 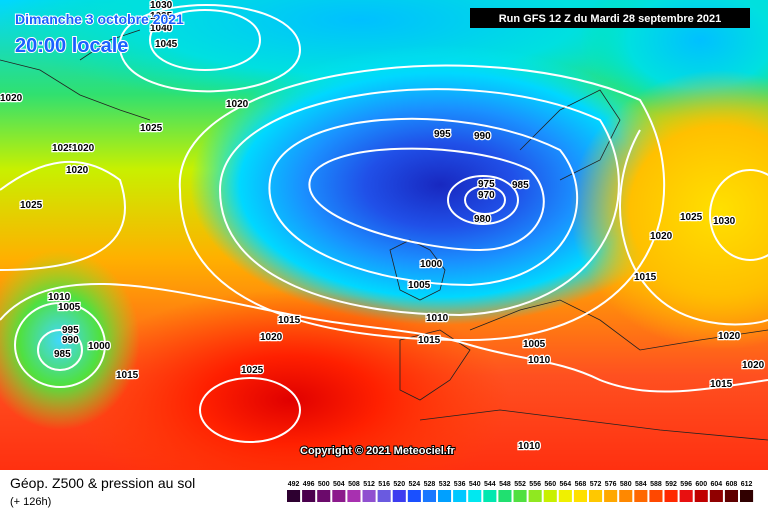 I want to click on copyright: Copyright © 2021 Meteociel.fr, so click(x=378, y=451).